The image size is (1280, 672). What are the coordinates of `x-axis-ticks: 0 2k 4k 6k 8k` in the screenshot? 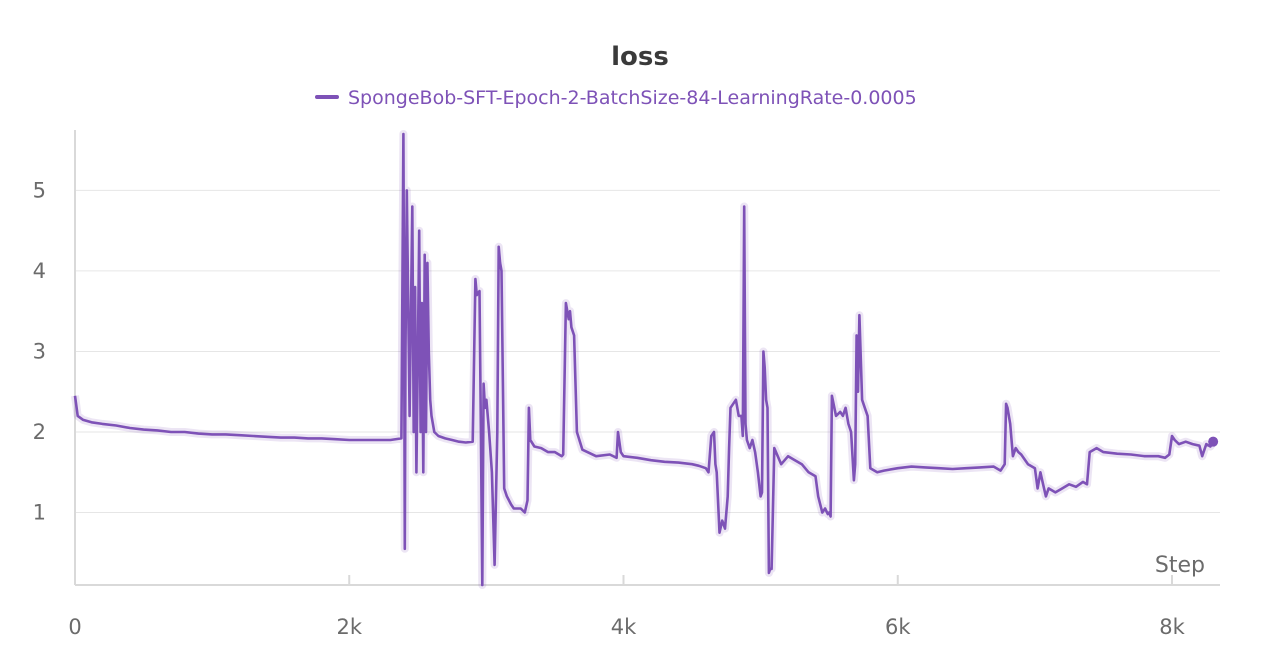 It's located at (627, 607).